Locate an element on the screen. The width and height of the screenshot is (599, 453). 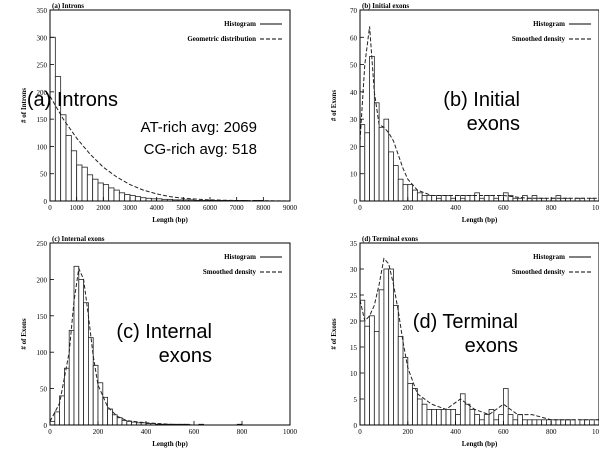
panel-title: (b) Initial exons is located at coordinates (385, 6).